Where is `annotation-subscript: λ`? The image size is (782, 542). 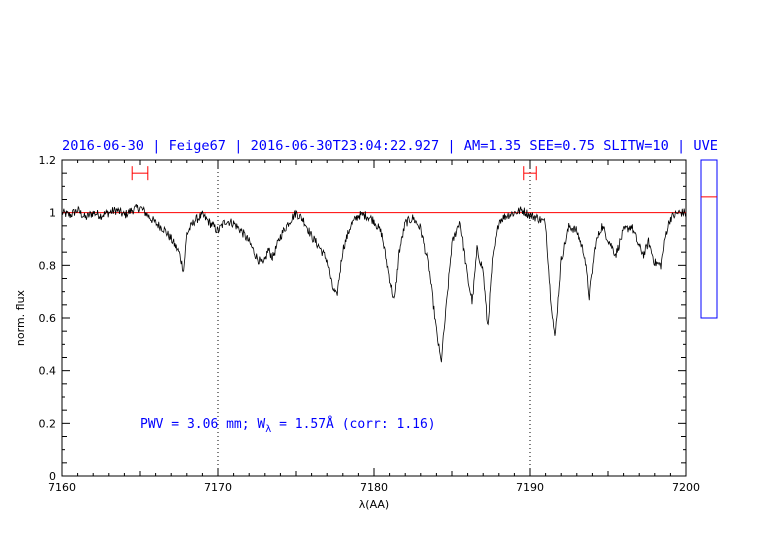 annotation-subscript: λ is located at coordinates (268, 429).